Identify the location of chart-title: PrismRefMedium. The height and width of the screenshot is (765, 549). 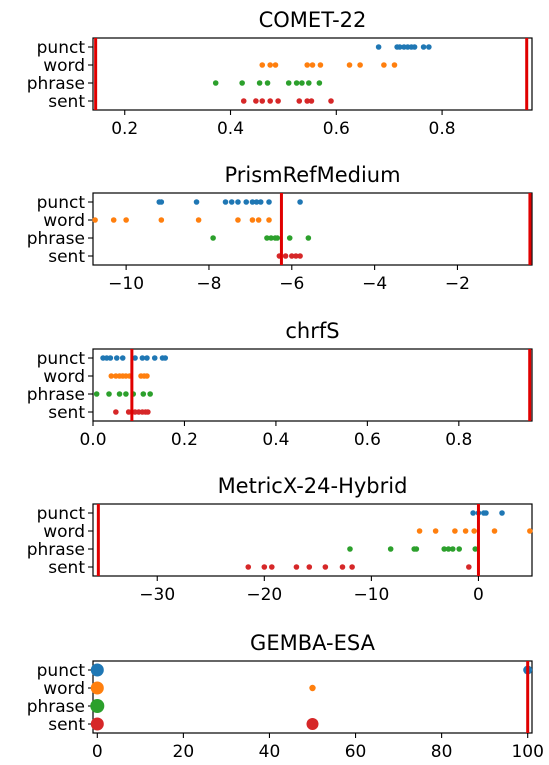
(312, 175).